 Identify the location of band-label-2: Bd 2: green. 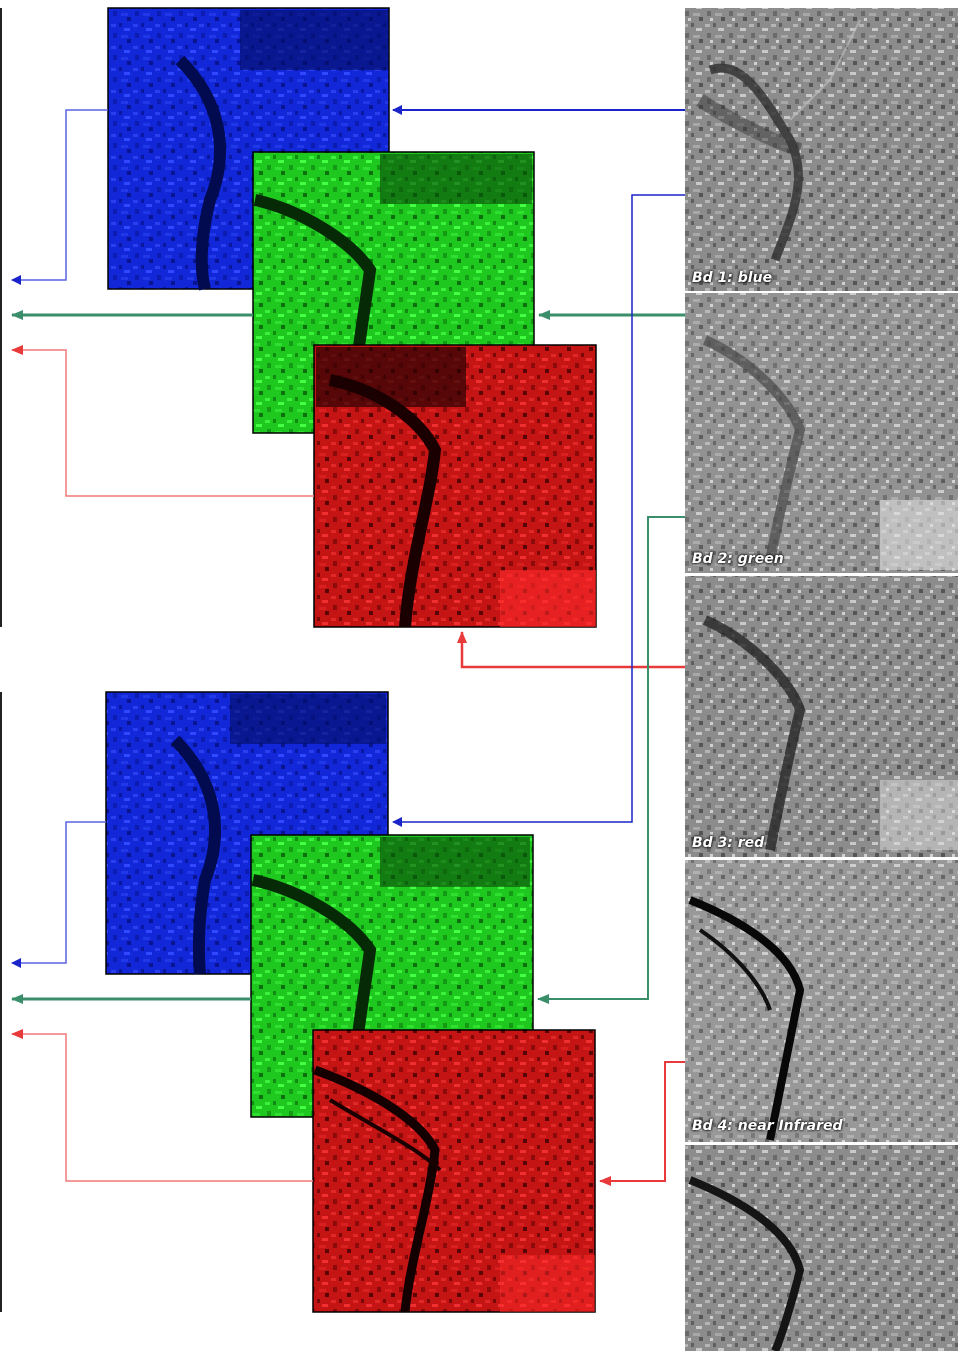
(738, 559).